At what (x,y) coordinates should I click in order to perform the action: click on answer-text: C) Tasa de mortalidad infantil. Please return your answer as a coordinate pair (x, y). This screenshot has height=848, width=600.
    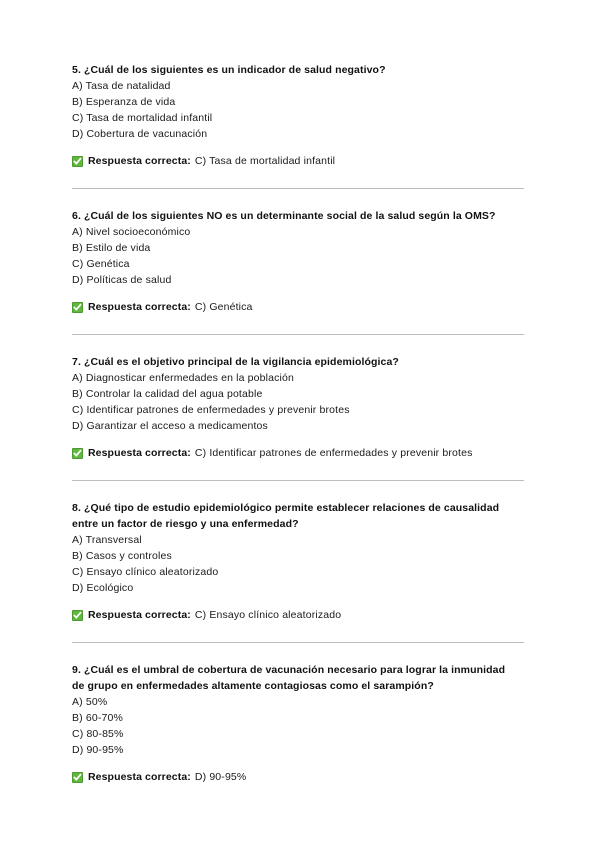
    Looking at the image, I should click on (265, 161).